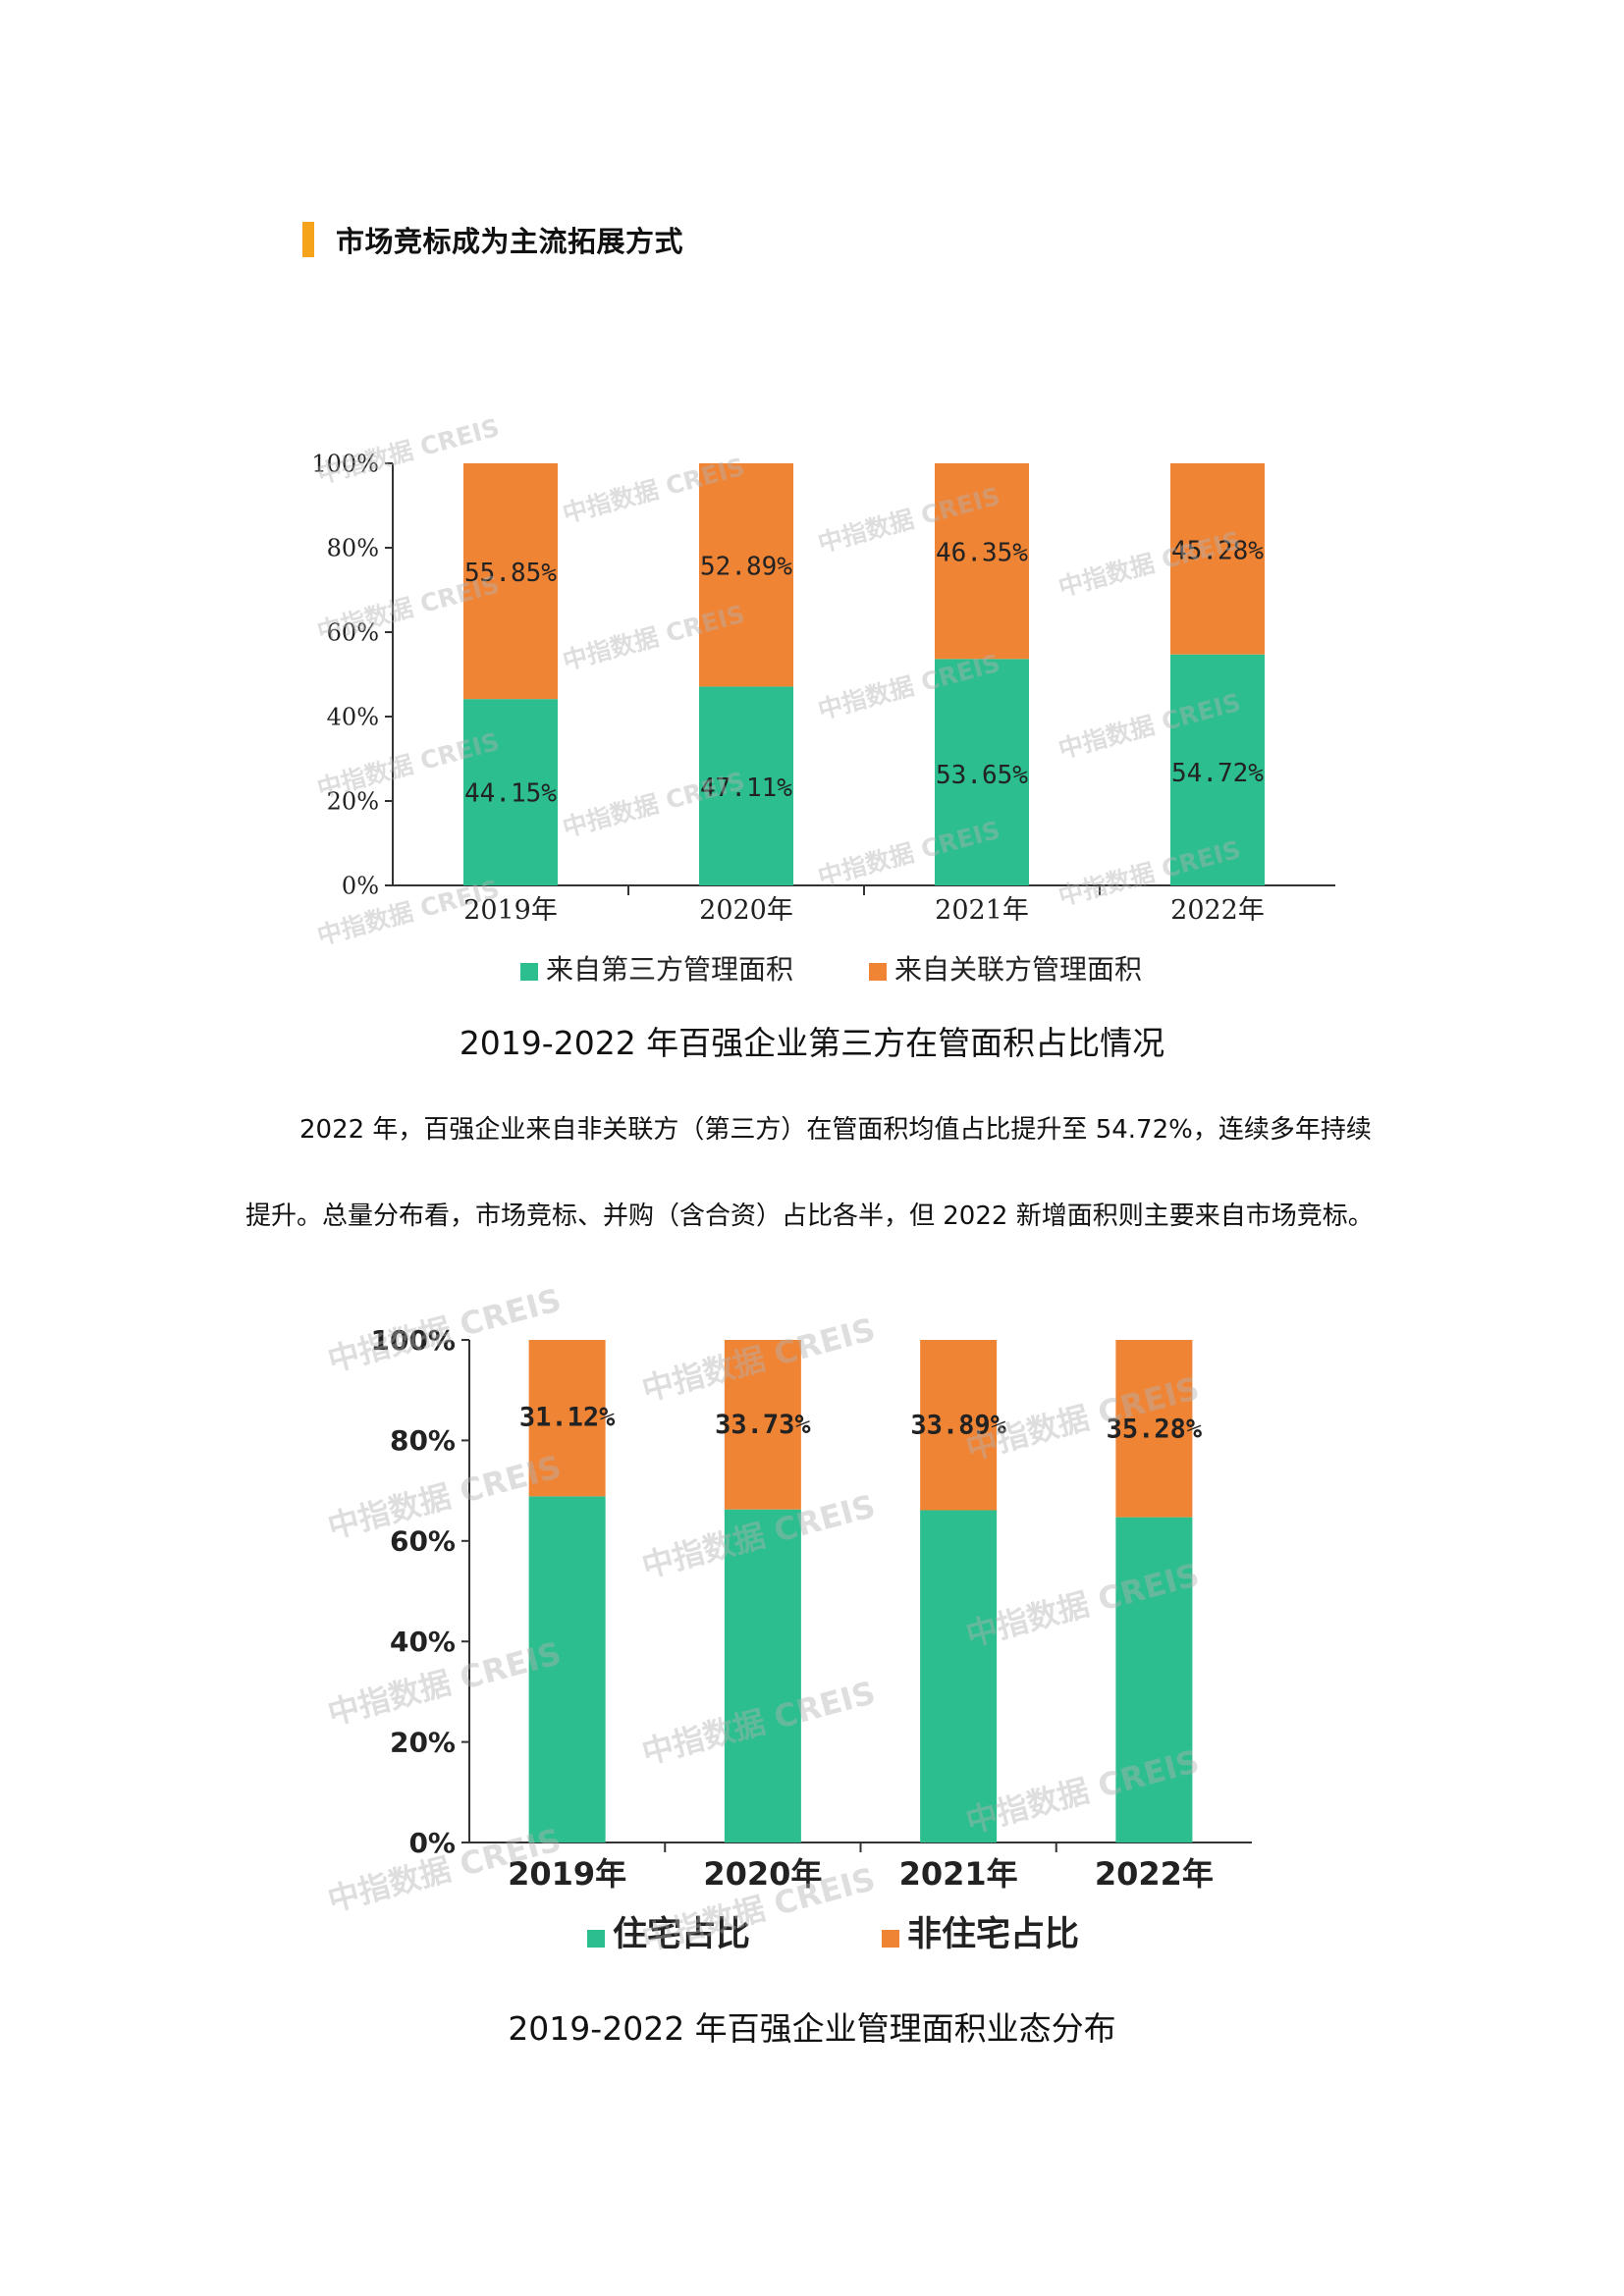 The image size is (1624, 2296). What do you see at coordinates (982, 775) in the screenshot?
I see `data-label: 53.65%` at bounding box center [982, 775].